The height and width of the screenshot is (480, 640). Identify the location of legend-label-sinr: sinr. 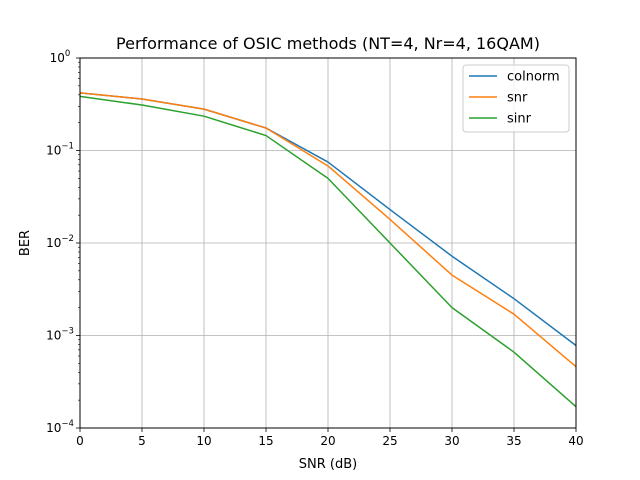
(519, 119).